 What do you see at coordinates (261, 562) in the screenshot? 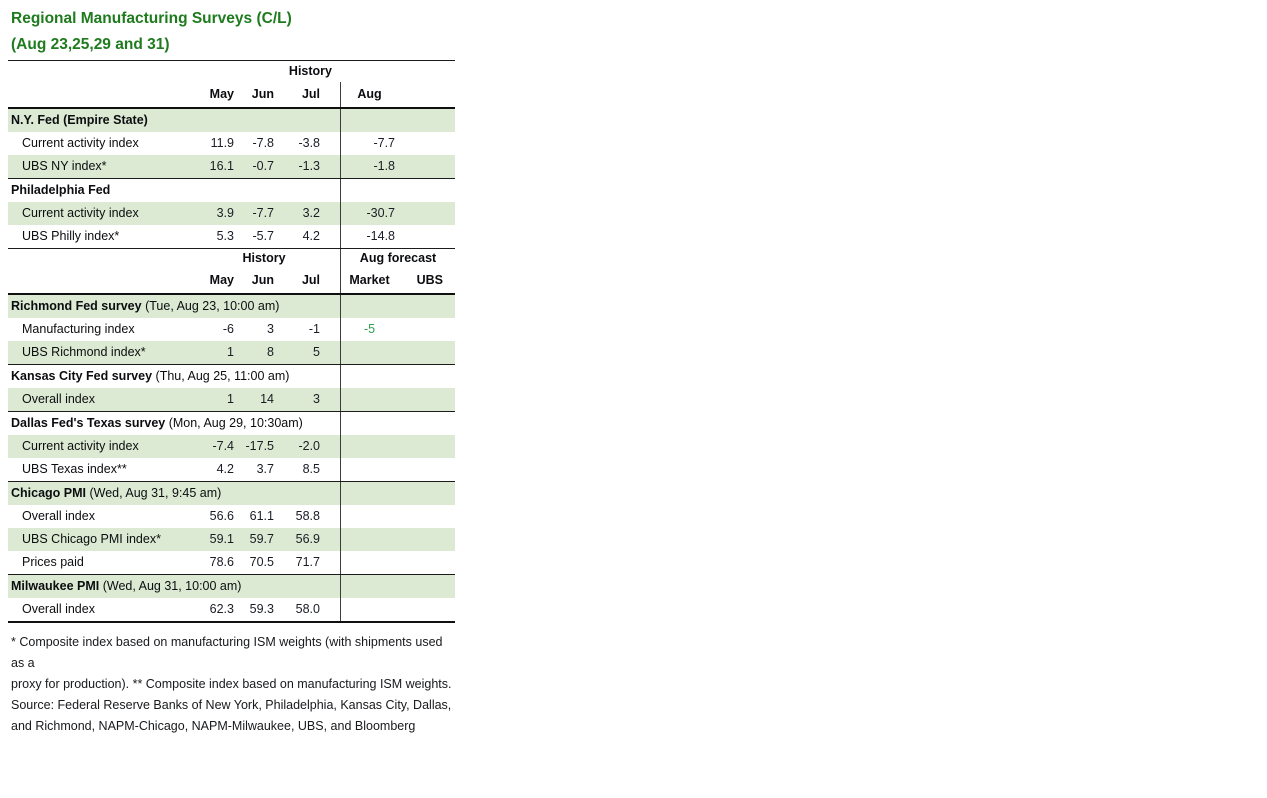
I see `cell-jun: 70.5` at bounding box center [261, 562].